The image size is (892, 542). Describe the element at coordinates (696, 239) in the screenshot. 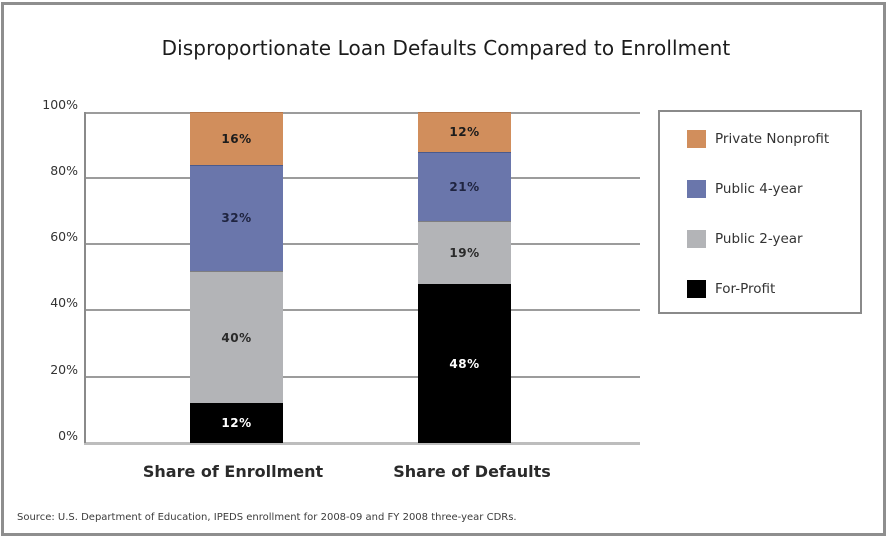

I see `legend-swatch-public-2-year` at that location.